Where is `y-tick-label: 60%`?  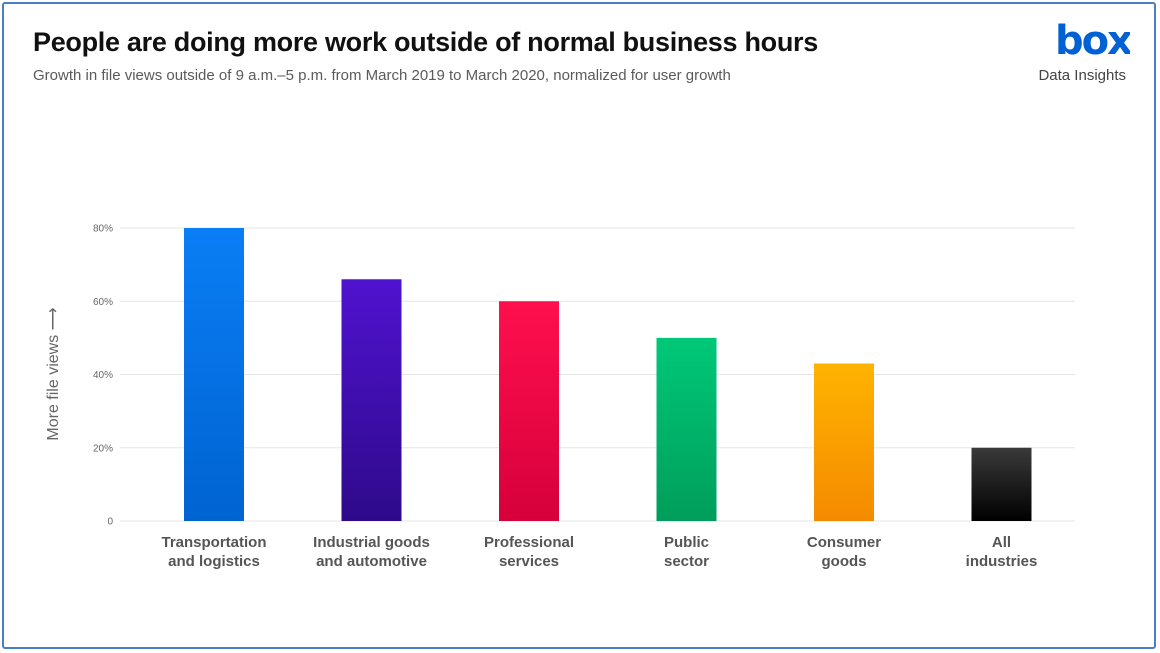 y-tick-label: 60% is located at coordinates (103, 302).